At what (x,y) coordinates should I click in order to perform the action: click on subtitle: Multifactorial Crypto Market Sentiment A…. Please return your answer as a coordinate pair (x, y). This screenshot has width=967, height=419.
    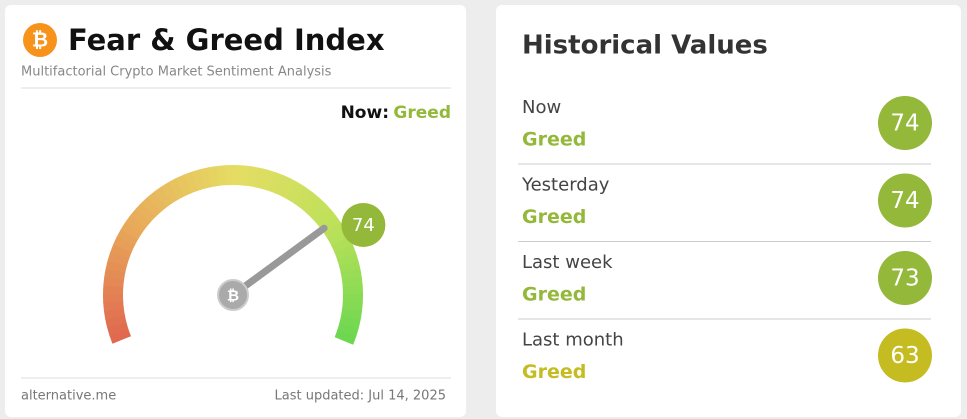
    Looking at the image, I should click on (176, 72).